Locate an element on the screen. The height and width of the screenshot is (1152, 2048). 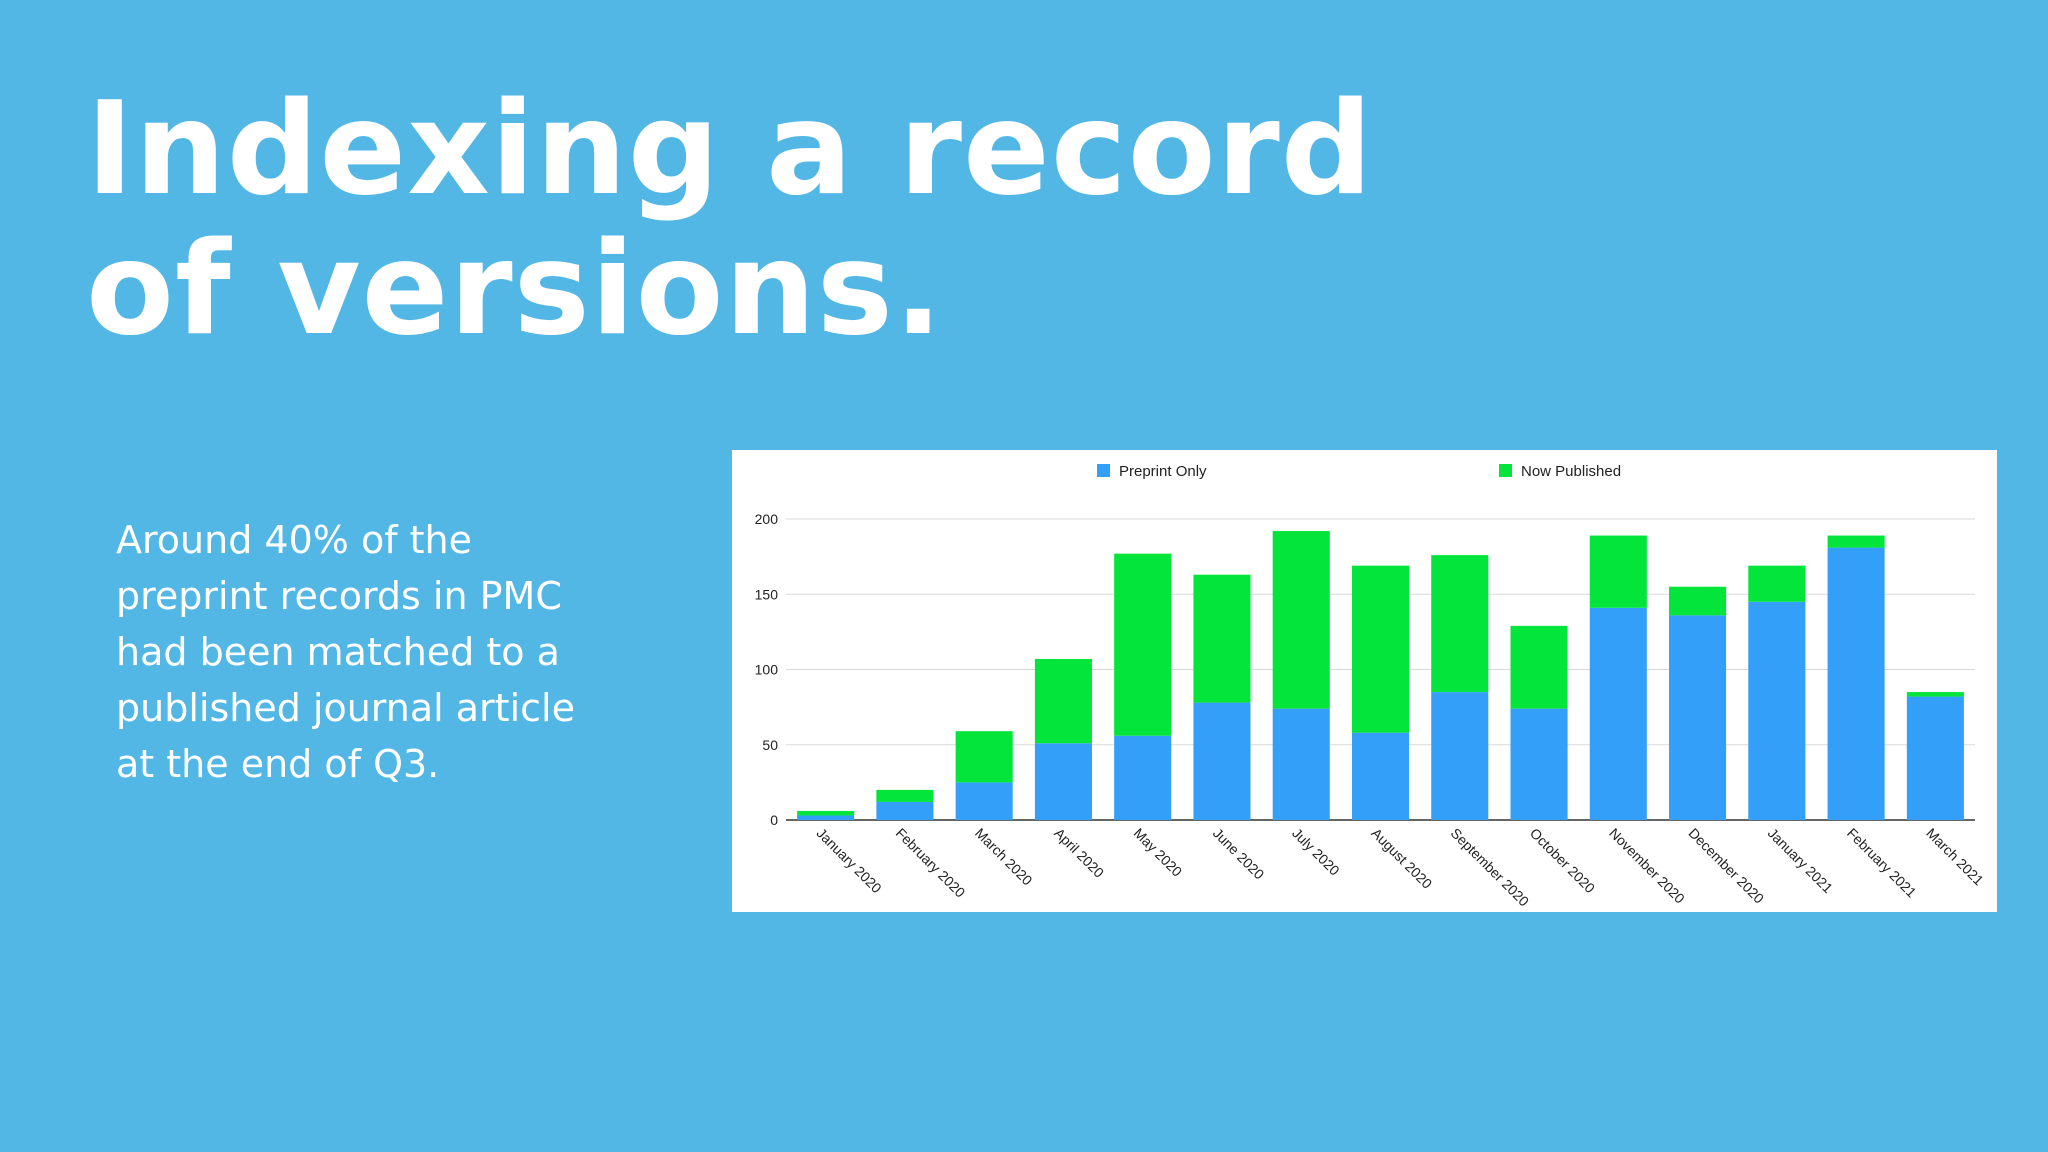
y-tick-label: 150 is located at coordinates (767, 594).